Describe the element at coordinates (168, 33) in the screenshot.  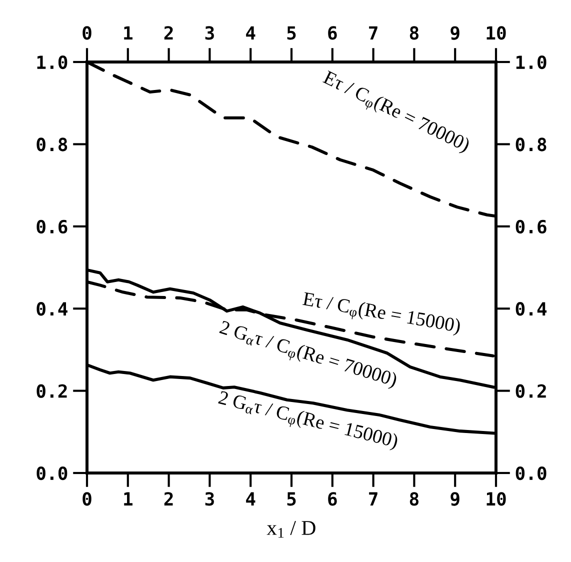
I see `x2-tick-label: 2` at that location.